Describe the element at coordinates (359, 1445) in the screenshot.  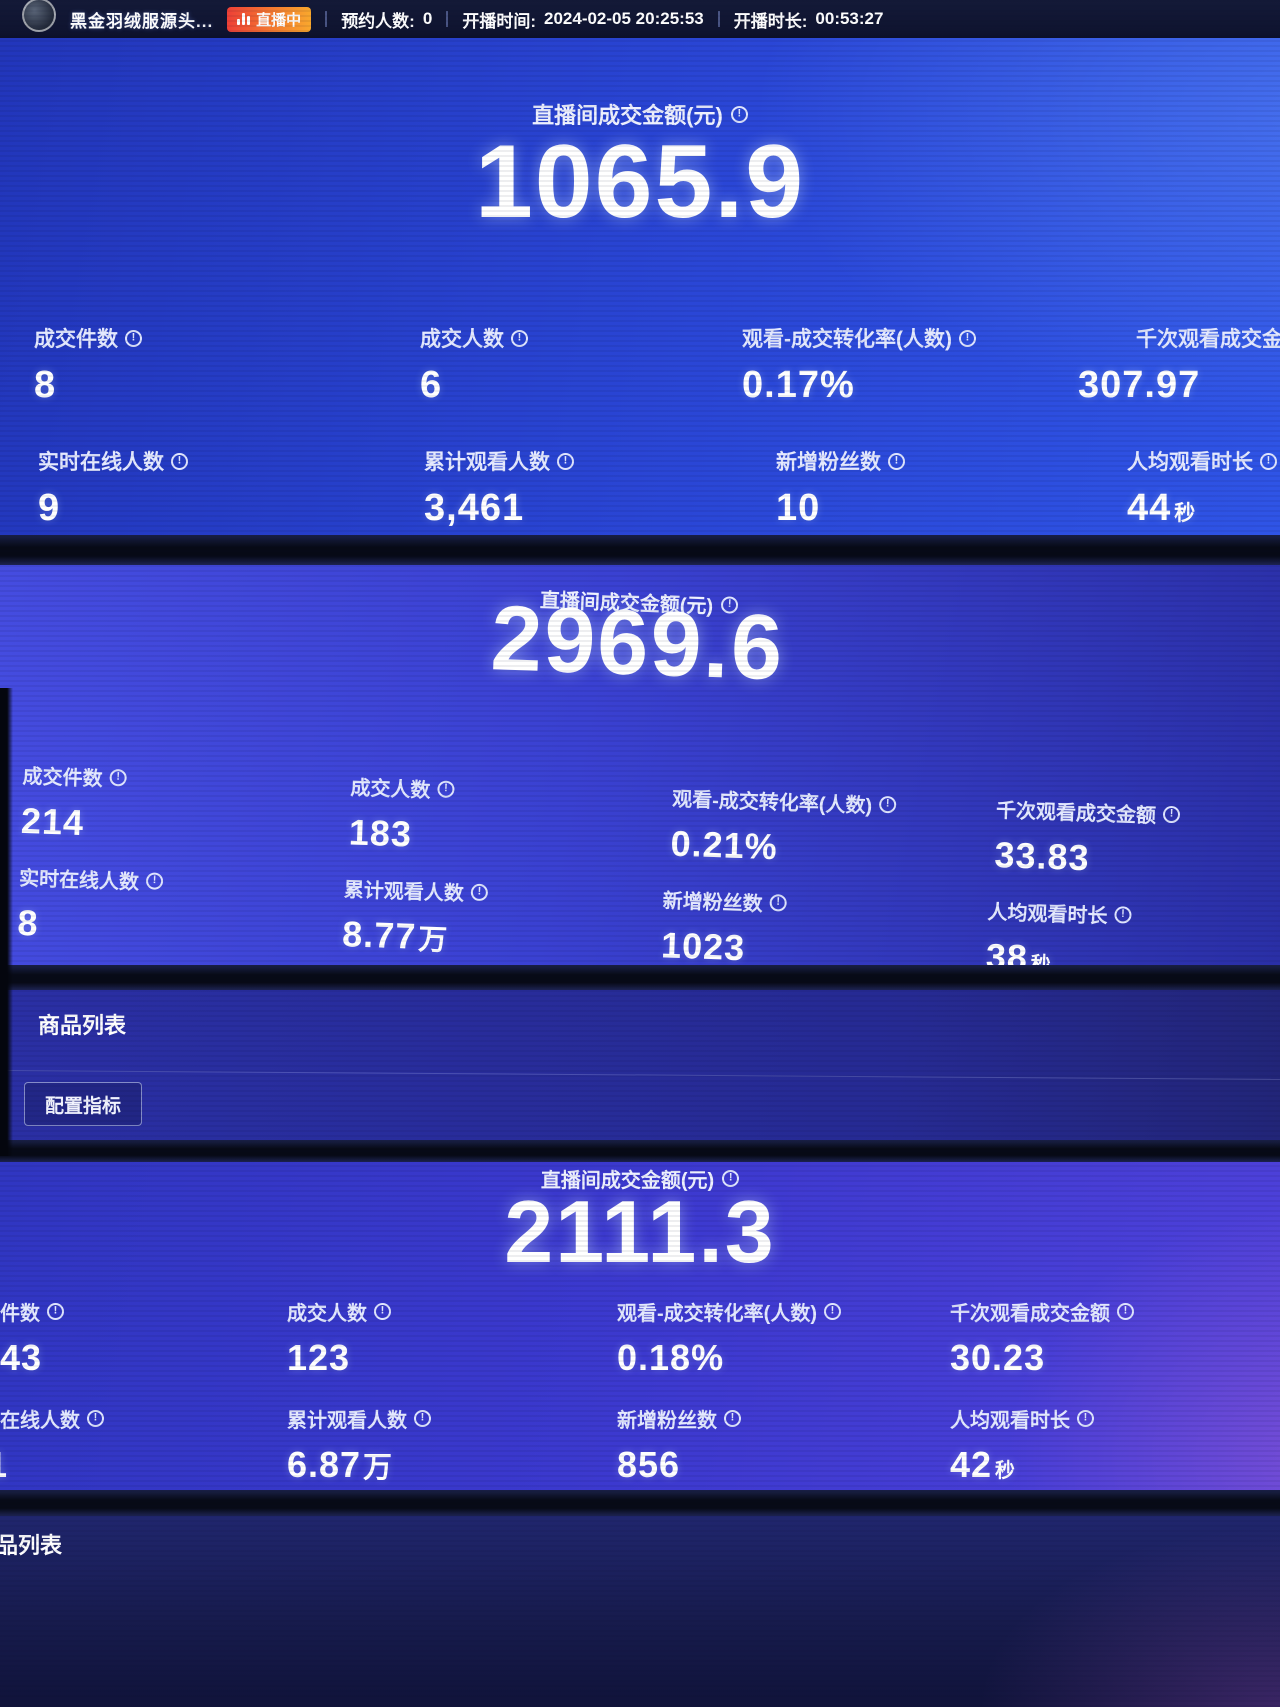
I see `metric-total-viewers: 累计观看人数 ! 6.87万` at that location.